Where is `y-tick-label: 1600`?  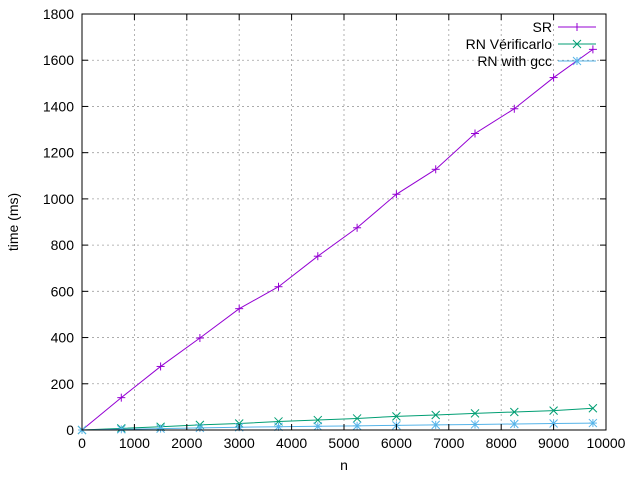 y-tick-label: 1600 is located at coordinates (58, 60).